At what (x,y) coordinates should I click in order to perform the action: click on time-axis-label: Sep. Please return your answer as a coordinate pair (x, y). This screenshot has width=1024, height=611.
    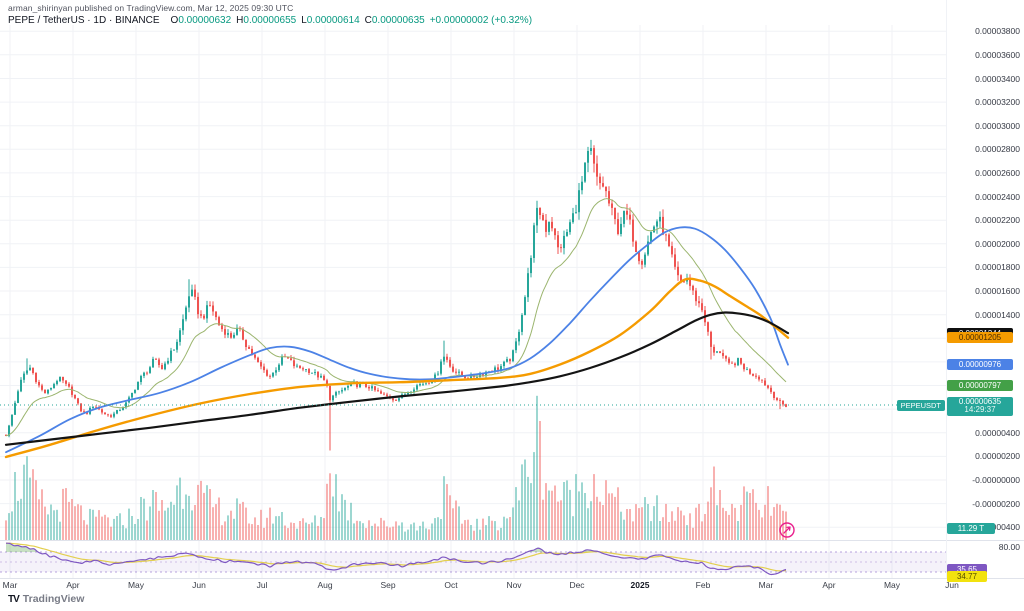
    Looking at the image, I should click on (388, 585).